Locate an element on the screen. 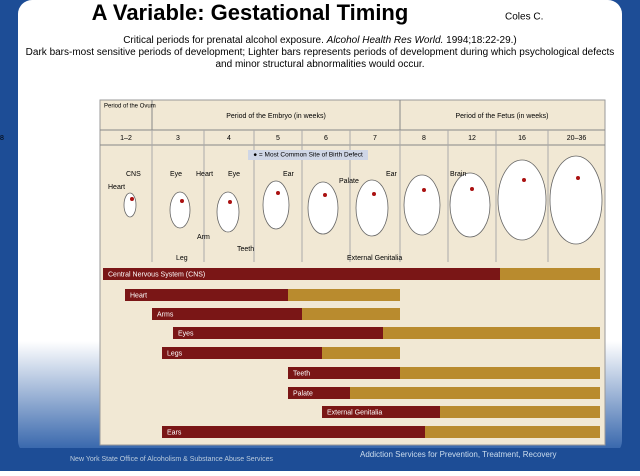 The width and height of the screenshot is (640, 476). period-label: Period of the Fetus (in weeks) is located at coordinates (502, 116).